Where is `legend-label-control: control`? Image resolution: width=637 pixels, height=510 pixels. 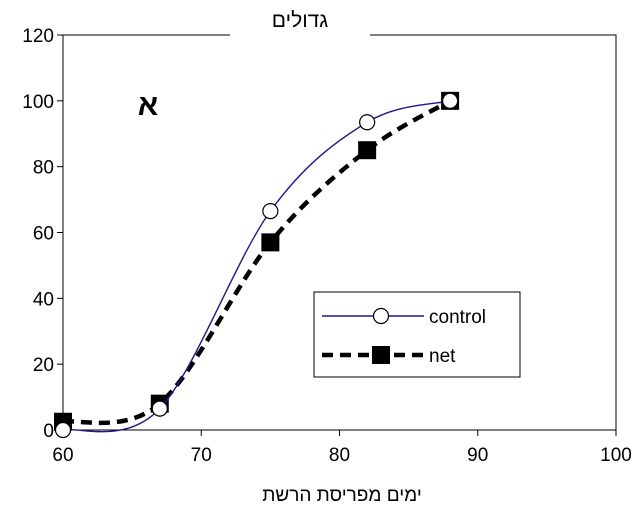 legend-label-control: control is located at coordinates (457, 317).